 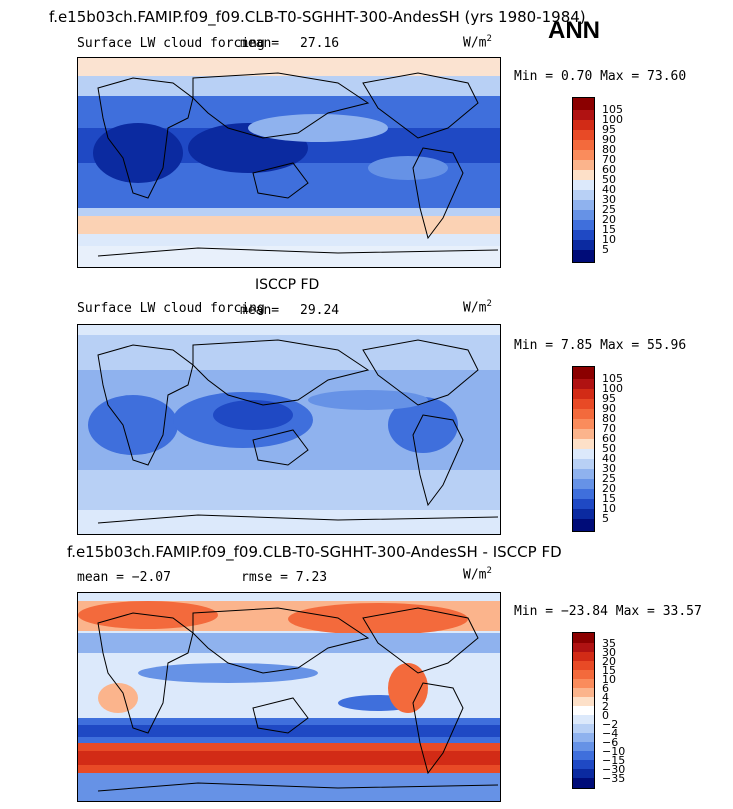 I want to click on panel3-cbar-label: −15, so click(x=614, y=760).